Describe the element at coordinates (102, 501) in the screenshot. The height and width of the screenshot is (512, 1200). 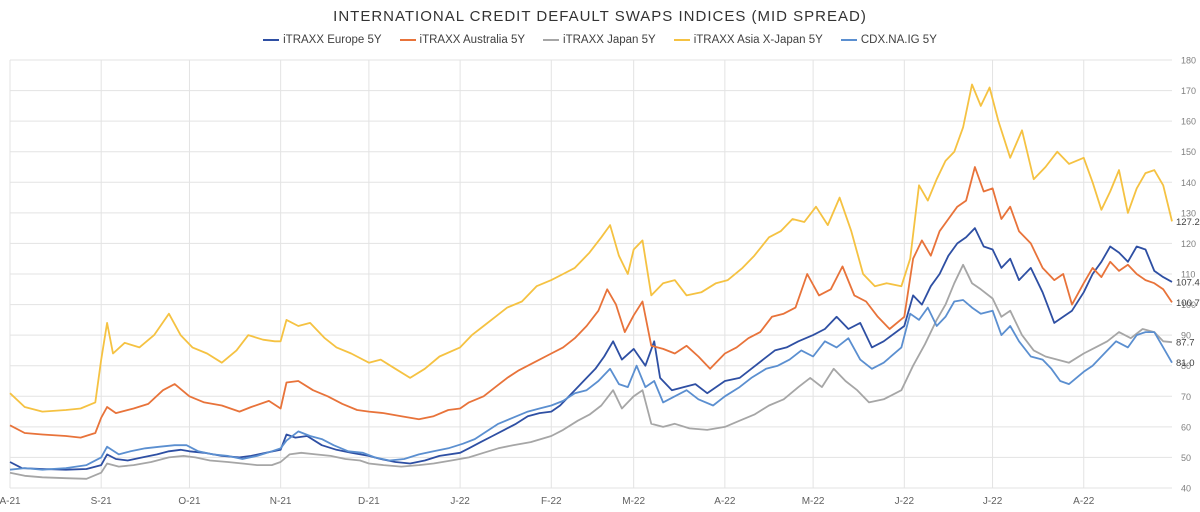
I see `x-tick-label: S-21` at that location.